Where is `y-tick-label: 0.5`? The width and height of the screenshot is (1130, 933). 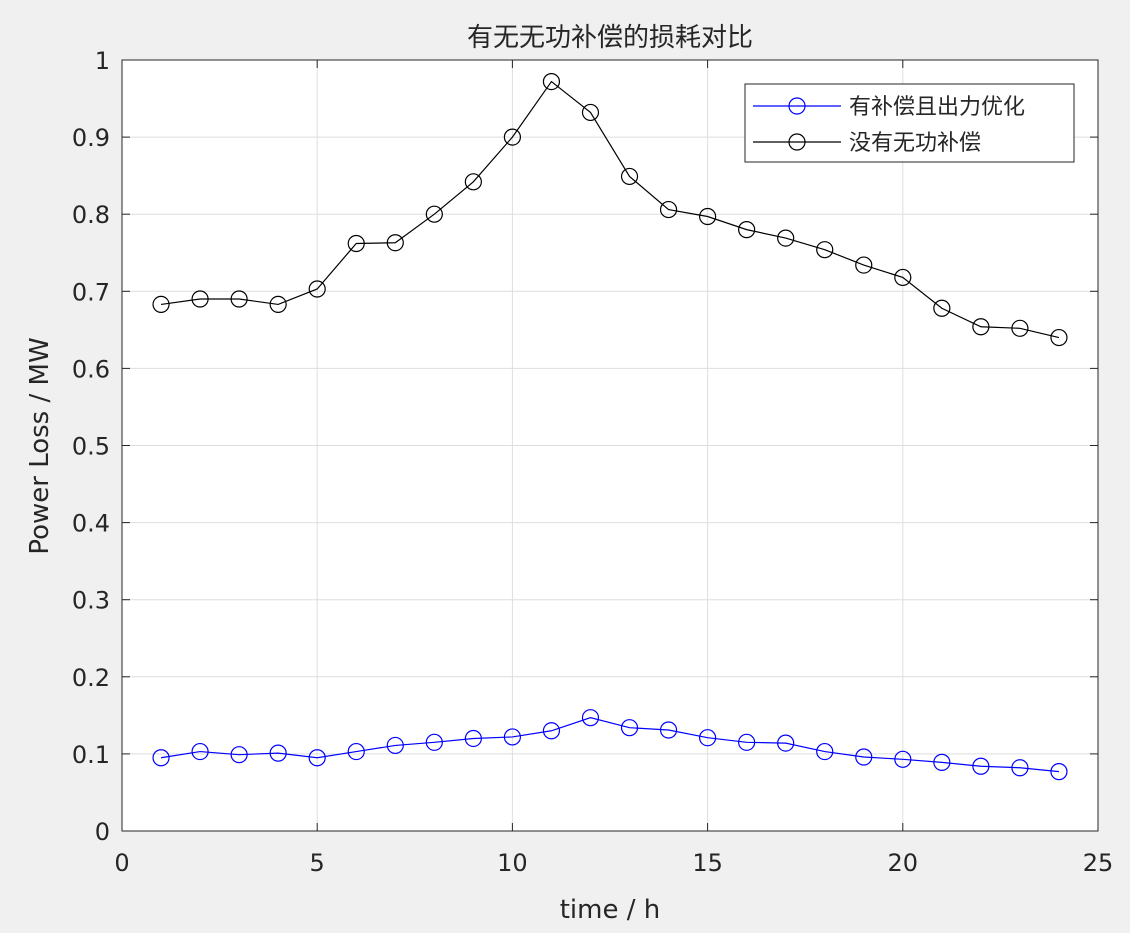
y-tick-label: 0.5 is located at coordinates (91, 447).